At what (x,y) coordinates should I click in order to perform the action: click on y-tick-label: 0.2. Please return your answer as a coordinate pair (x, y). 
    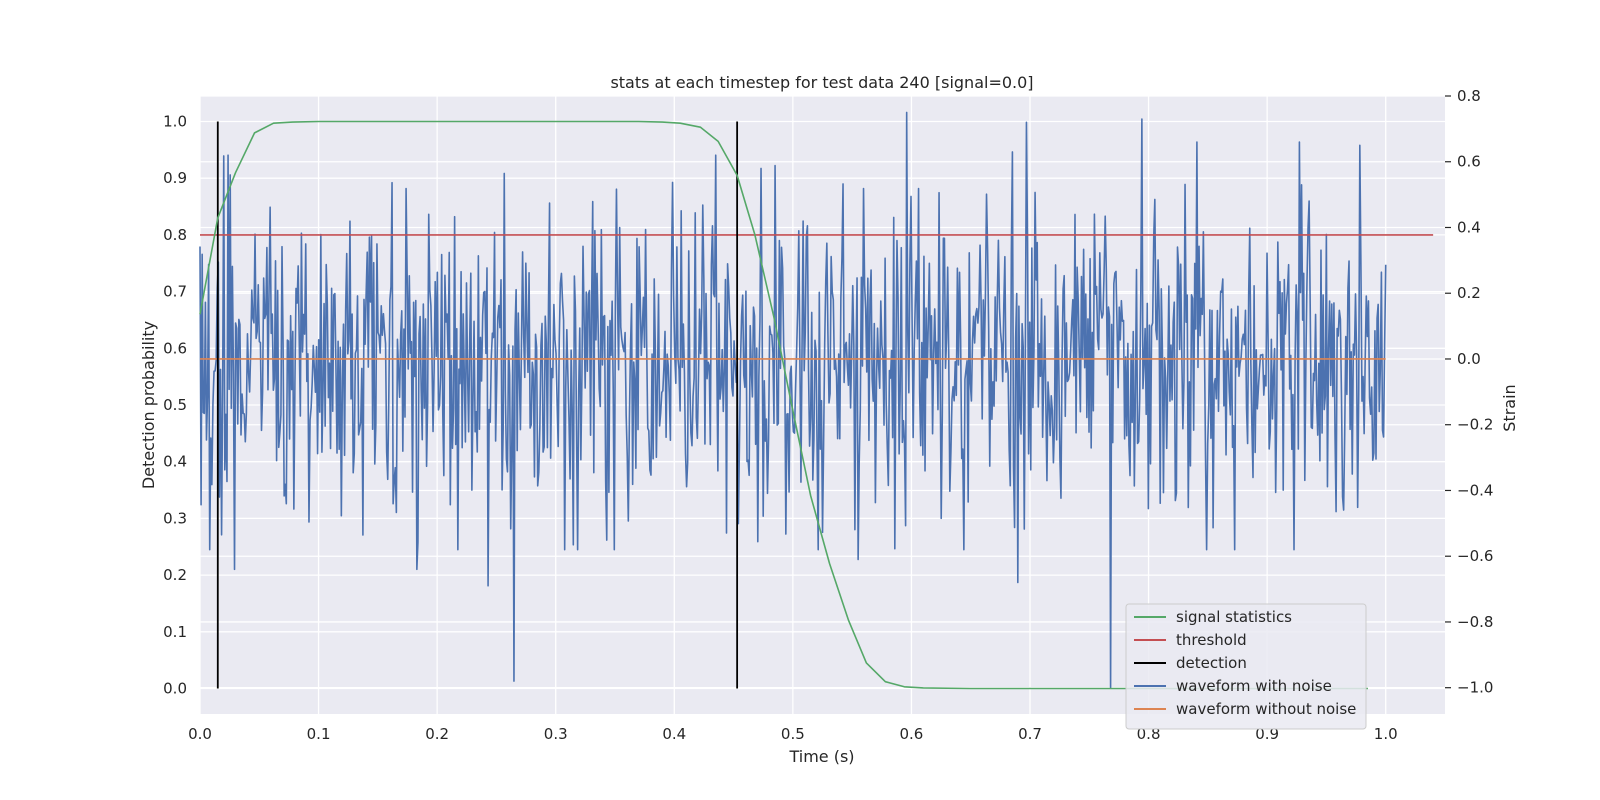
    Looking at the image, I should click on (175, 575).